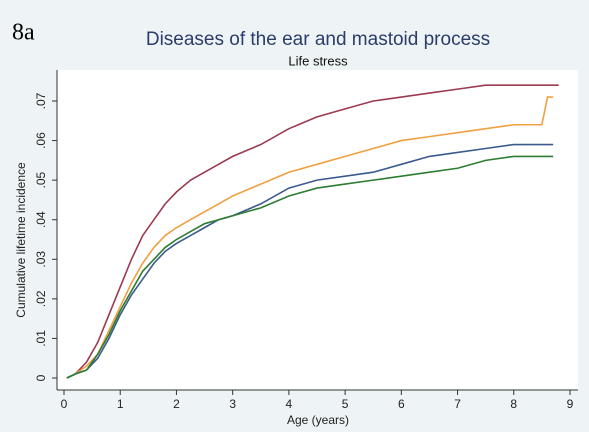 Image resolution: width=589 pixels, height=432 pixels. I want to click on x-tick-label: 6, so click(401, 404).